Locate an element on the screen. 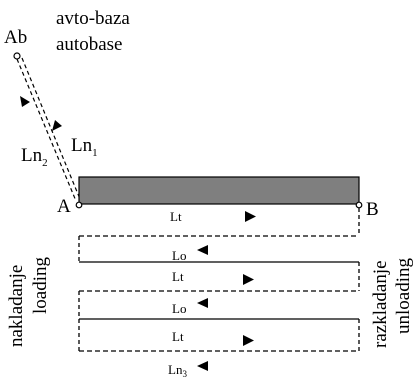 This screenshot has width=414, height=378. trip1-forward-arrow is located at coordinates (250, 216).